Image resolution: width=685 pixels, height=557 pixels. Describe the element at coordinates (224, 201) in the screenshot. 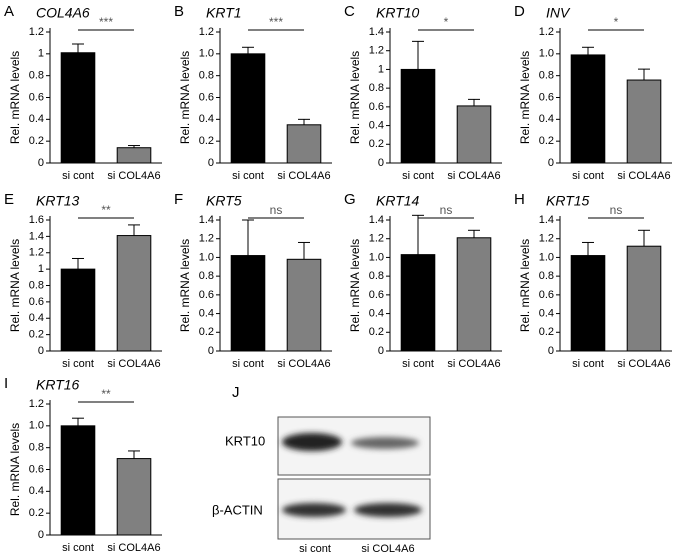

I see `chart-title: KRT5` at that location.